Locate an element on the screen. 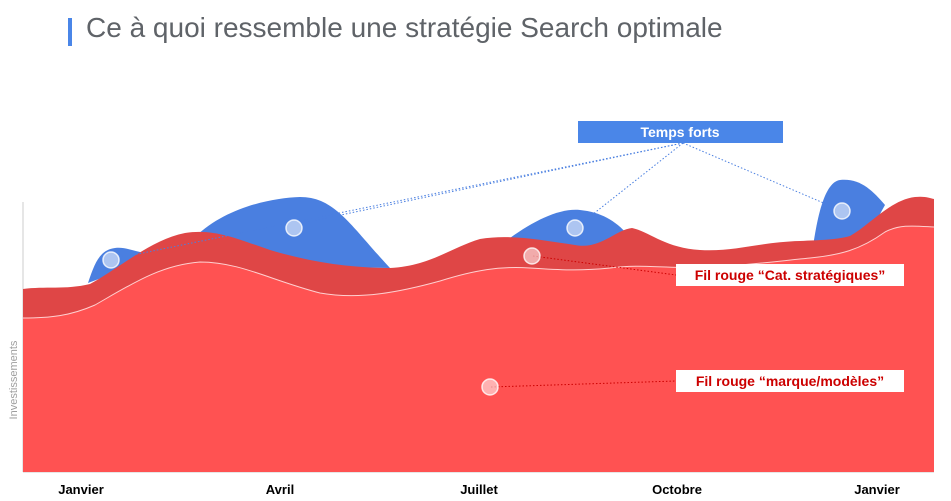  connector-marque-modeles is located at coordinates (583, 384).